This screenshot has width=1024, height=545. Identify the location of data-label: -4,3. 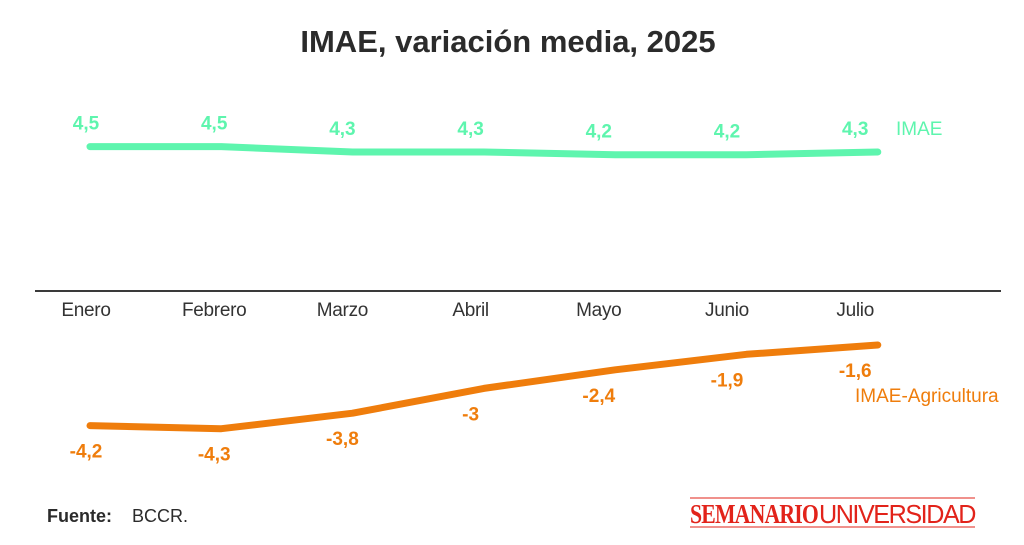
(214, 455).